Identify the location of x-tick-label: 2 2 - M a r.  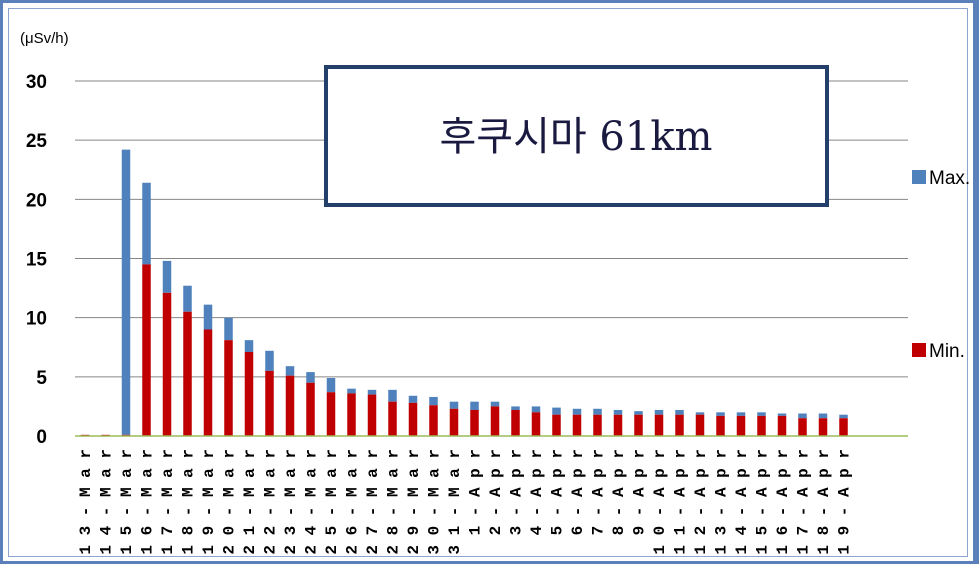
(271, 502).